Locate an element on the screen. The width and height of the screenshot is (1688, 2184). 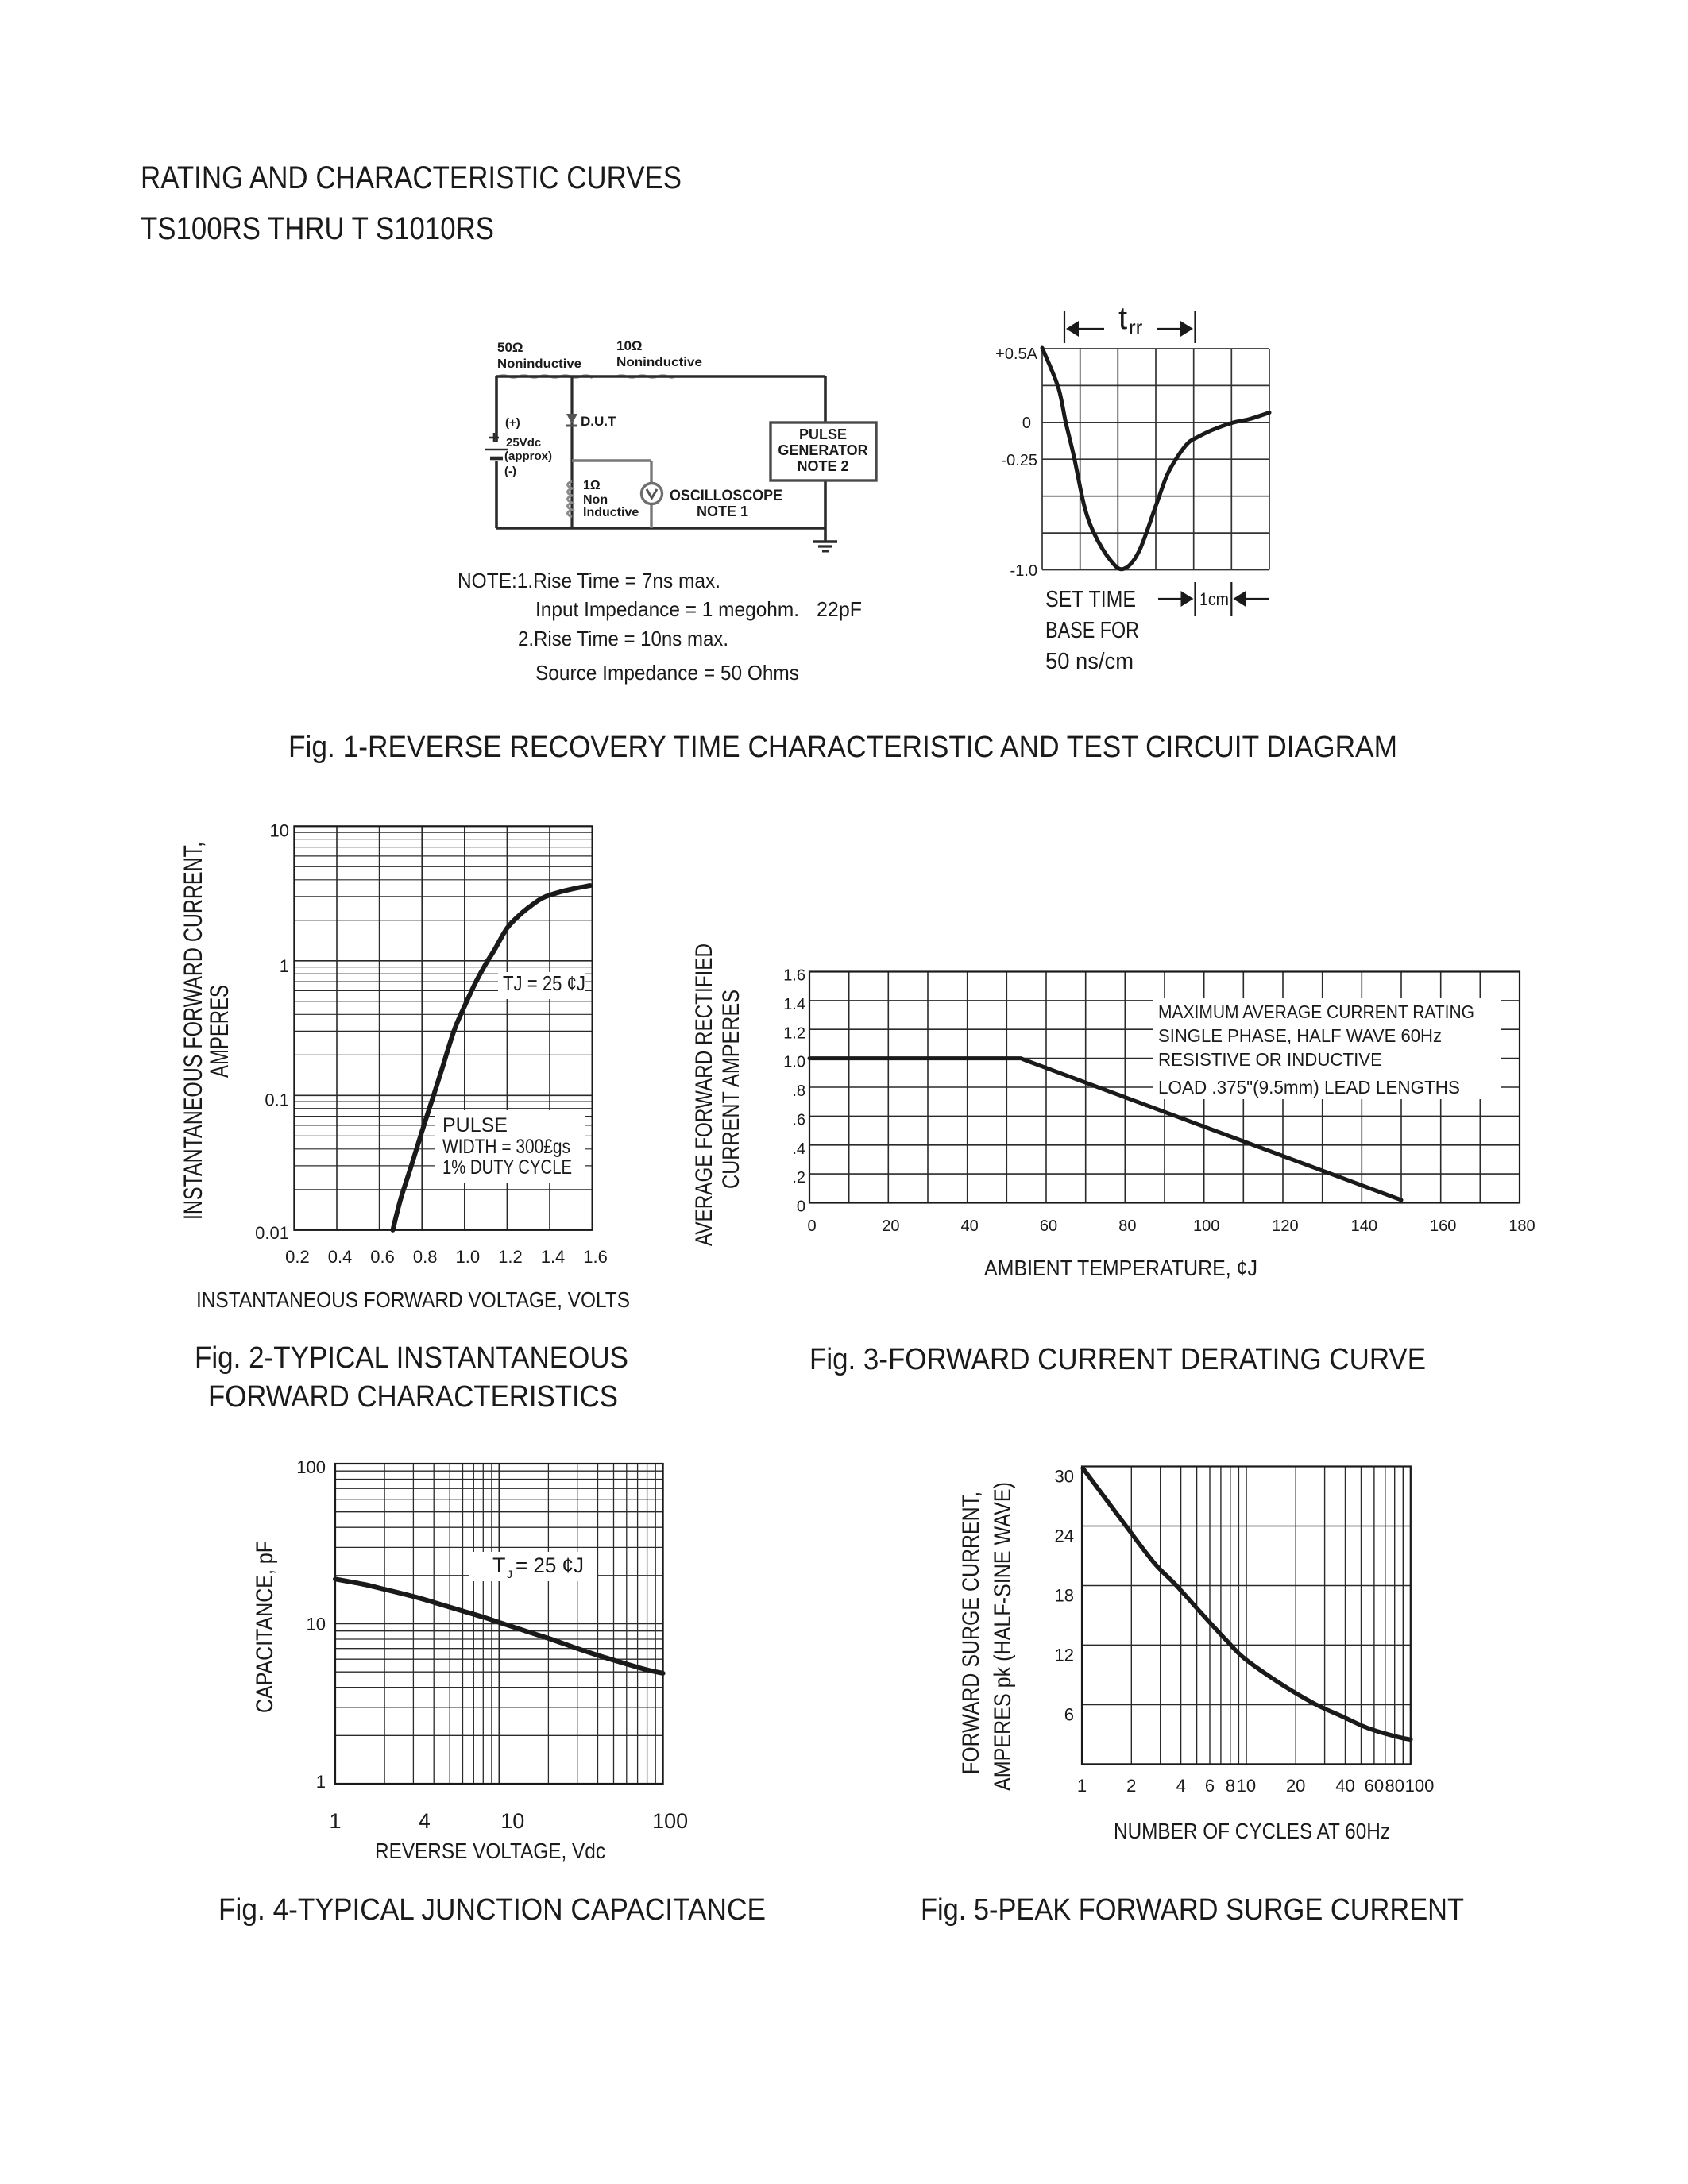
svg-text: REVERSE VOLTAGE, Vdc is located at coordinates (490, 1851).